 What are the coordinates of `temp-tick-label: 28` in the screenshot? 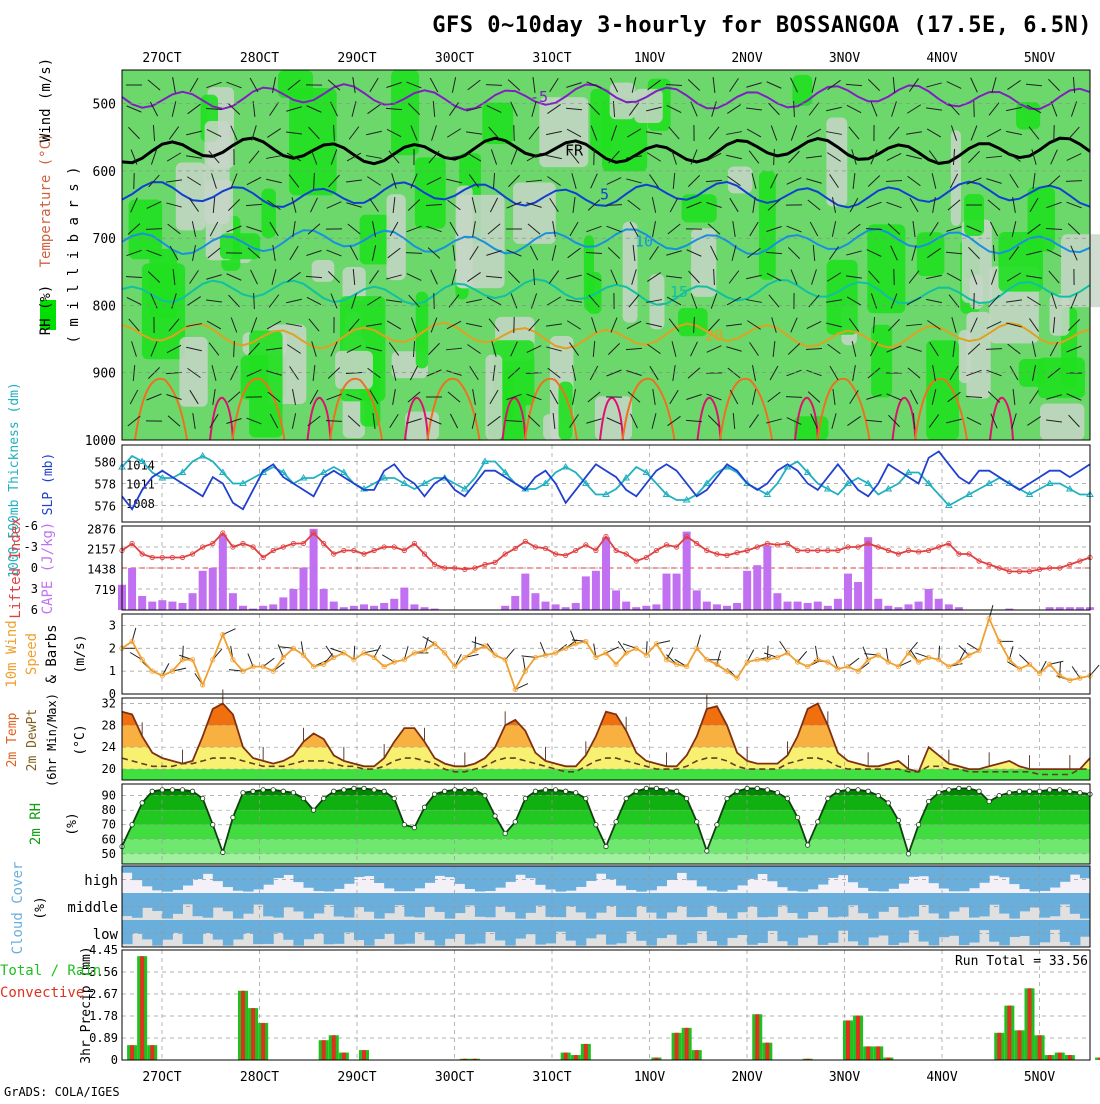 It's located at (109, 725).